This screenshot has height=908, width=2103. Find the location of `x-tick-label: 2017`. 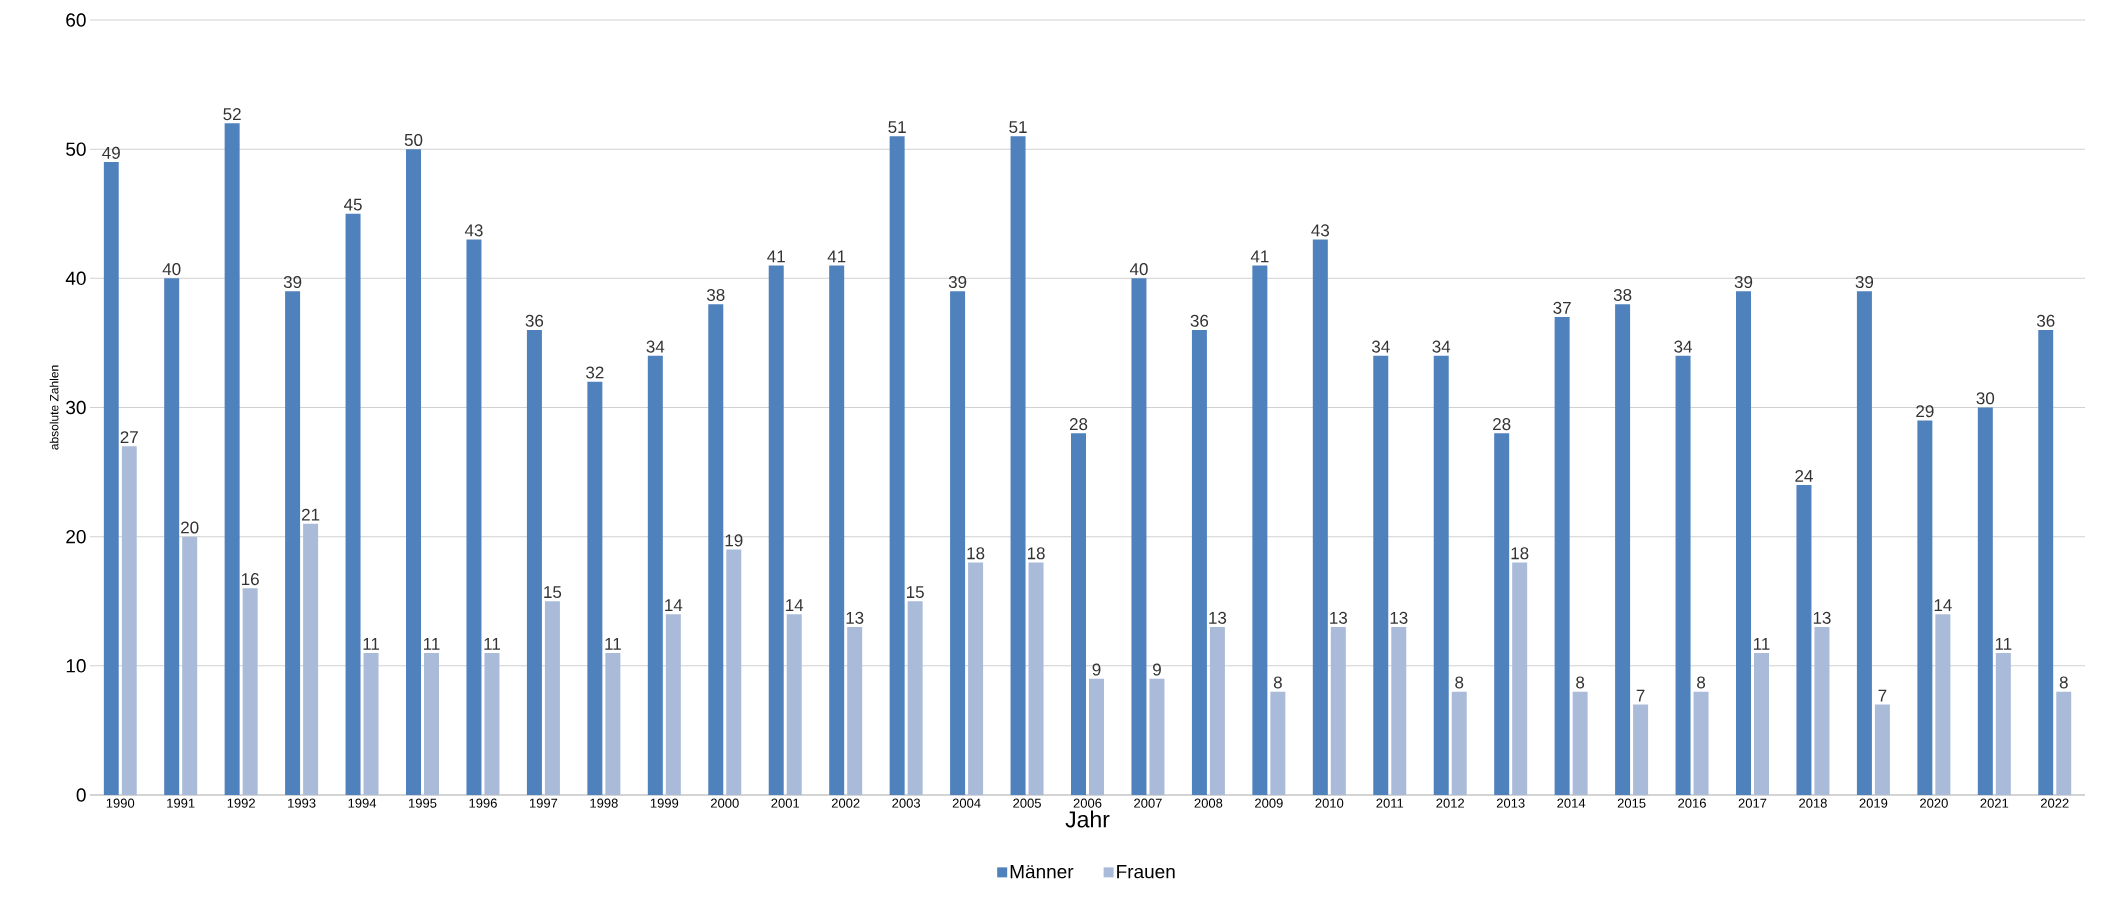

x-tick-label: 2017 is located at coordinates (1752, 803).